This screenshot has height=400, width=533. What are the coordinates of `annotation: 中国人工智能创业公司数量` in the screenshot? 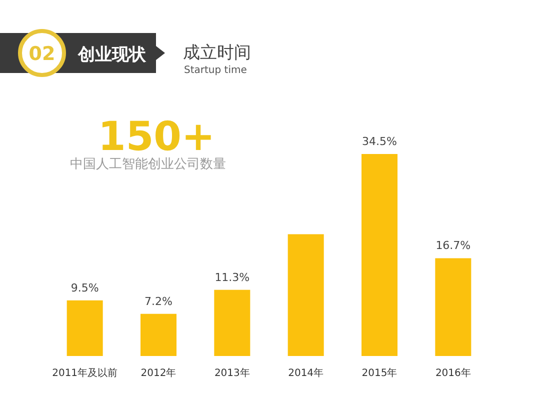 It's located at (148, 164).